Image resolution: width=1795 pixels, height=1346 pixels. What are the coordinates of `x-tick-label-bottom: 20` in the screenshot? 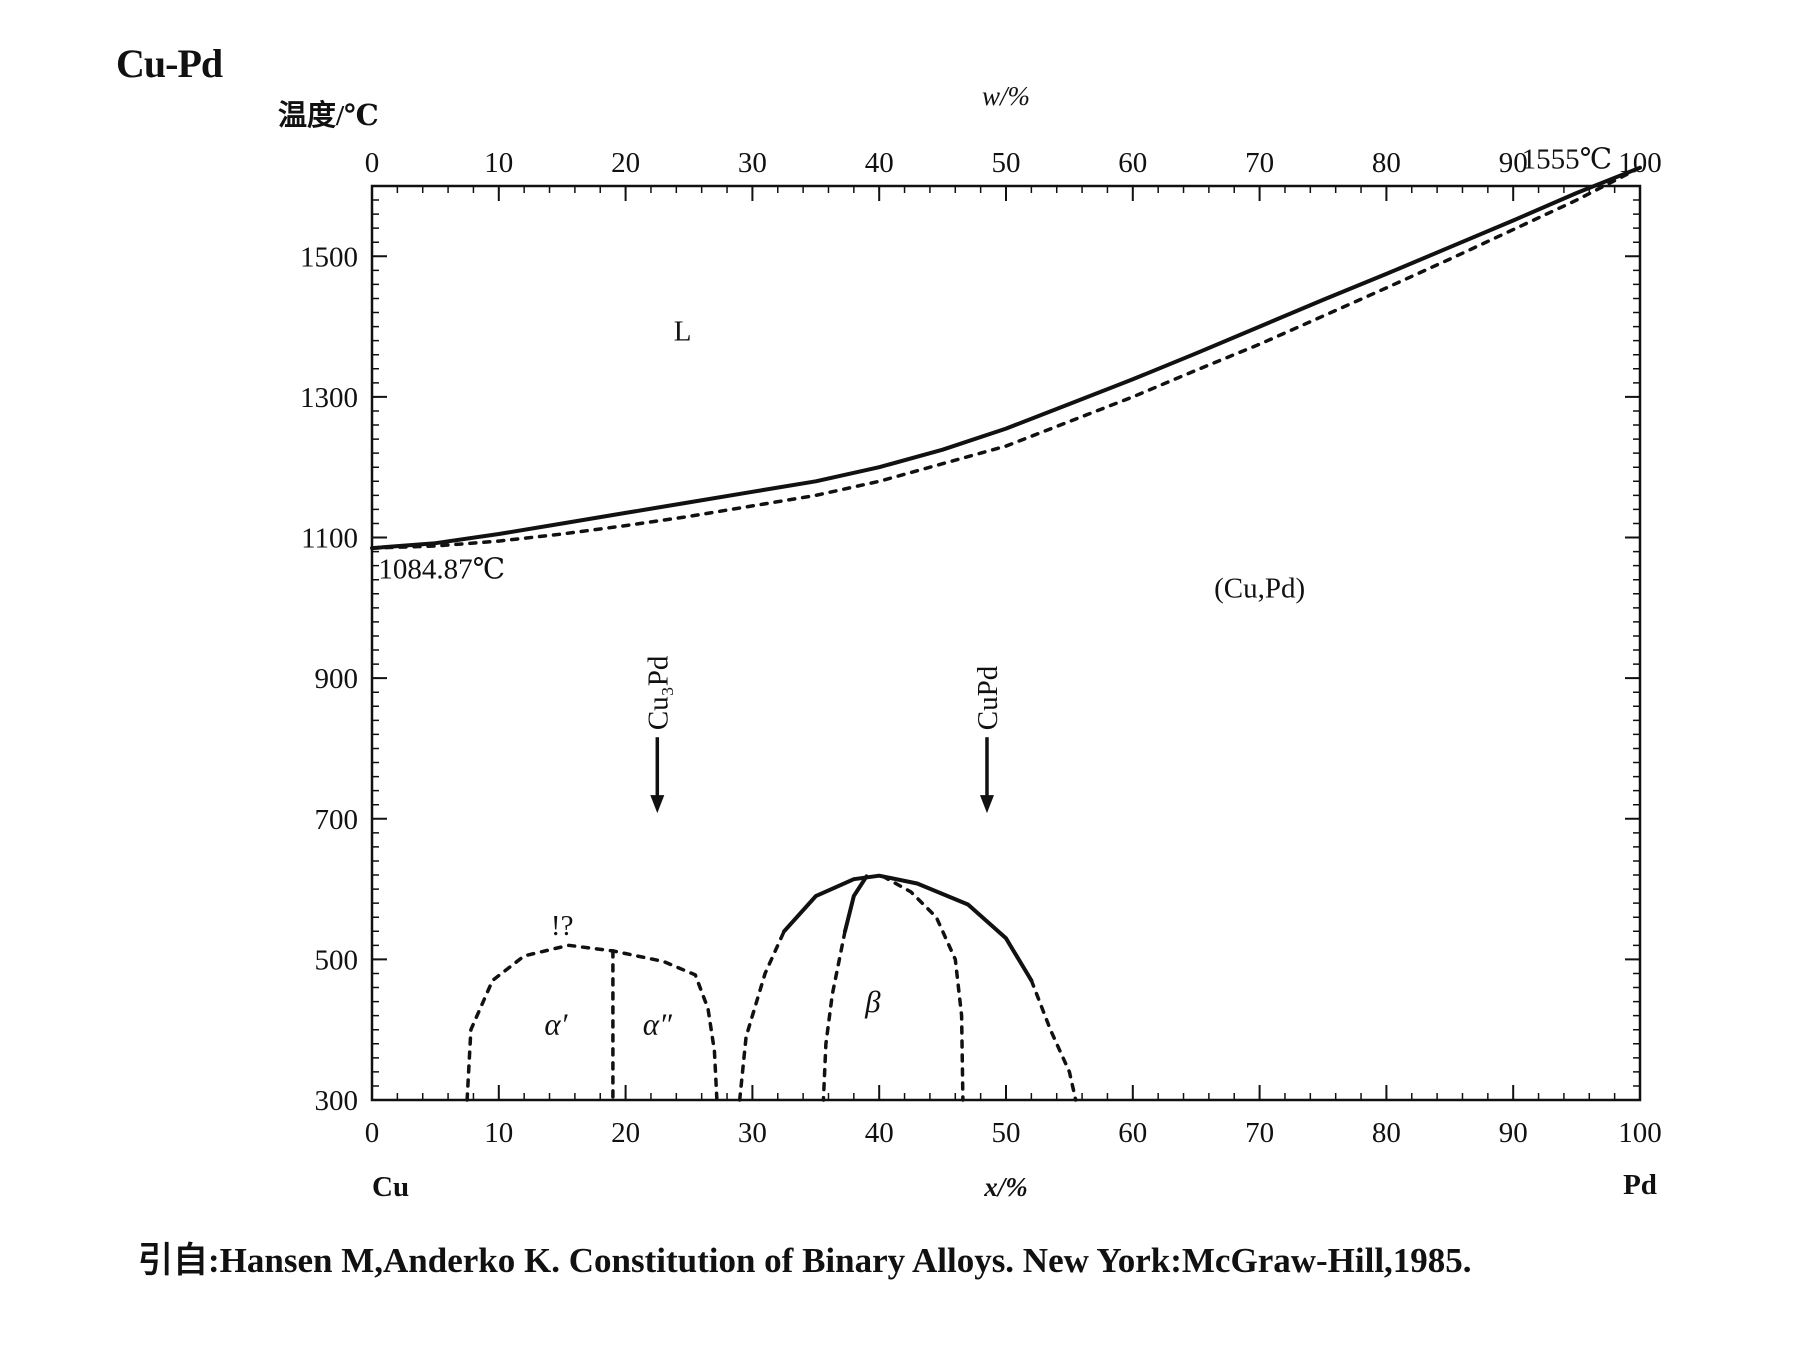 It's located at (625, 1133).